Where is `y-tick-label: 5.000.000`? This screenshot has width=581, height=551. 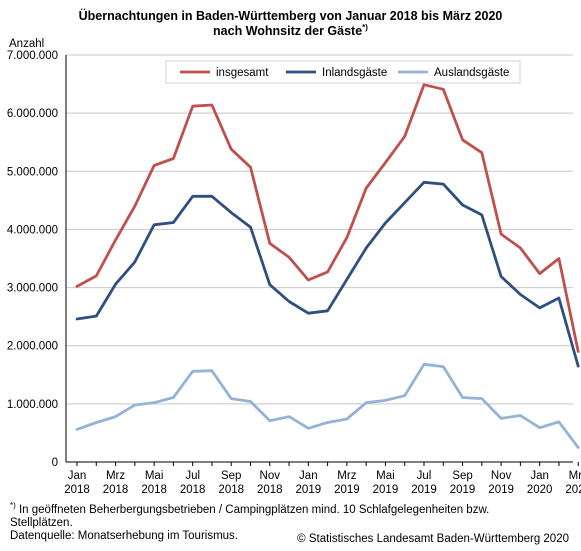
y-tick-label: 5.000.000 is located at coordinates (32, 172).